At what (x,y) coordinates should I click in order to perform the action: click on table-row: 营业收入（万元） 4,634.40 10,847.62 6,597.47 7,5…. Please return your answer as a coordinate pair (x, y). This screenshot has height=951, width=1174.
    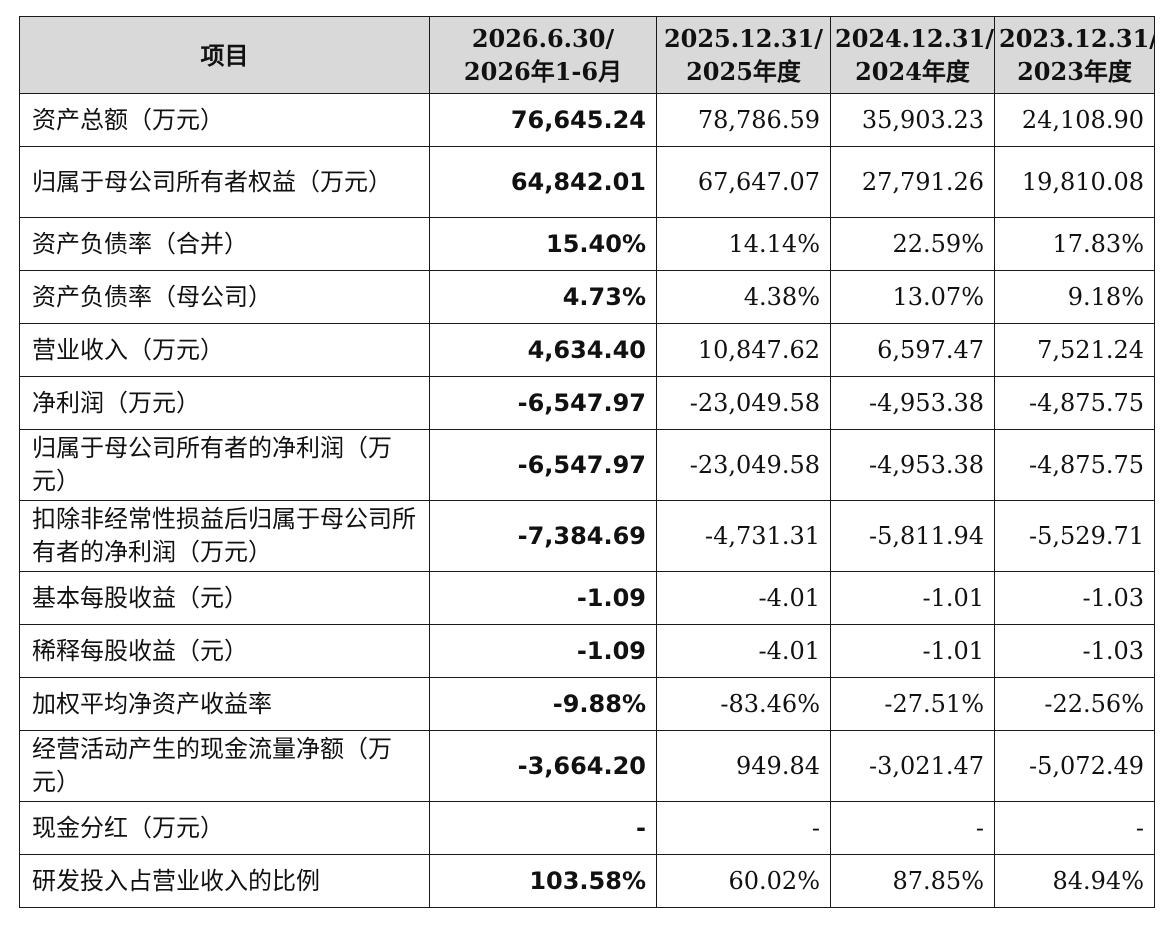
    Looking at the image, I should click on (587, 350).